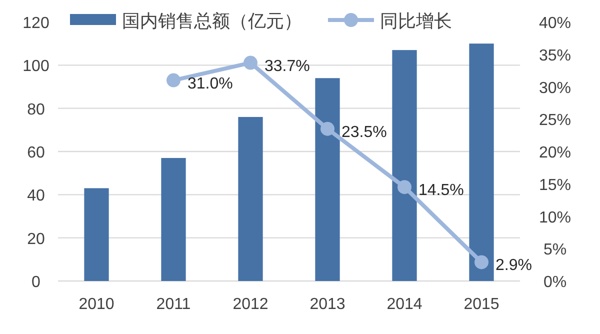  Describe the element at coordinates (482, 304) in the screenshot. I see `x-tick-label: 2015` at that location.